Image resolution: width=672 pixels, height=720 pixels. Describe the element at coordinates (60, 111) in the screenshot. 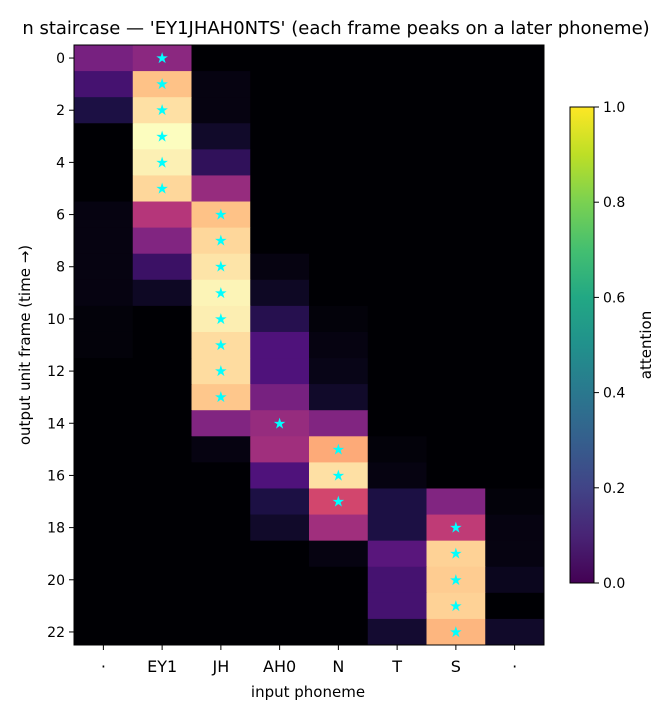

I see `y-tick-label: 2` at that location.